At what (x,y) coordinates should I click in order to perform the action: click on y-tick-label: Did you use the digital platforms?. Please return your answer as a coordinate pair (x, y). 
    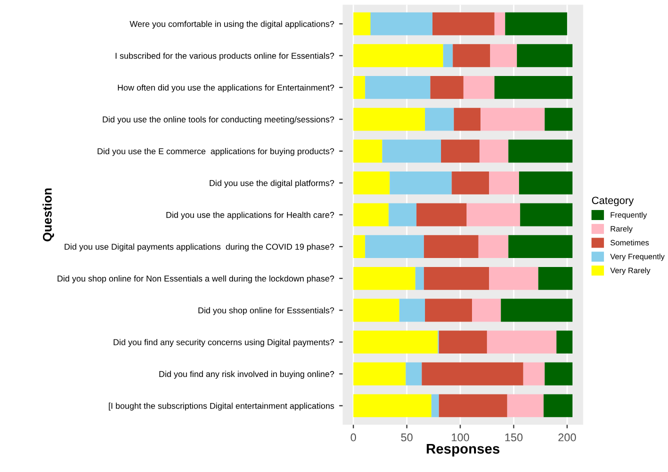
    Looking at the image, I should click on (272, 184).